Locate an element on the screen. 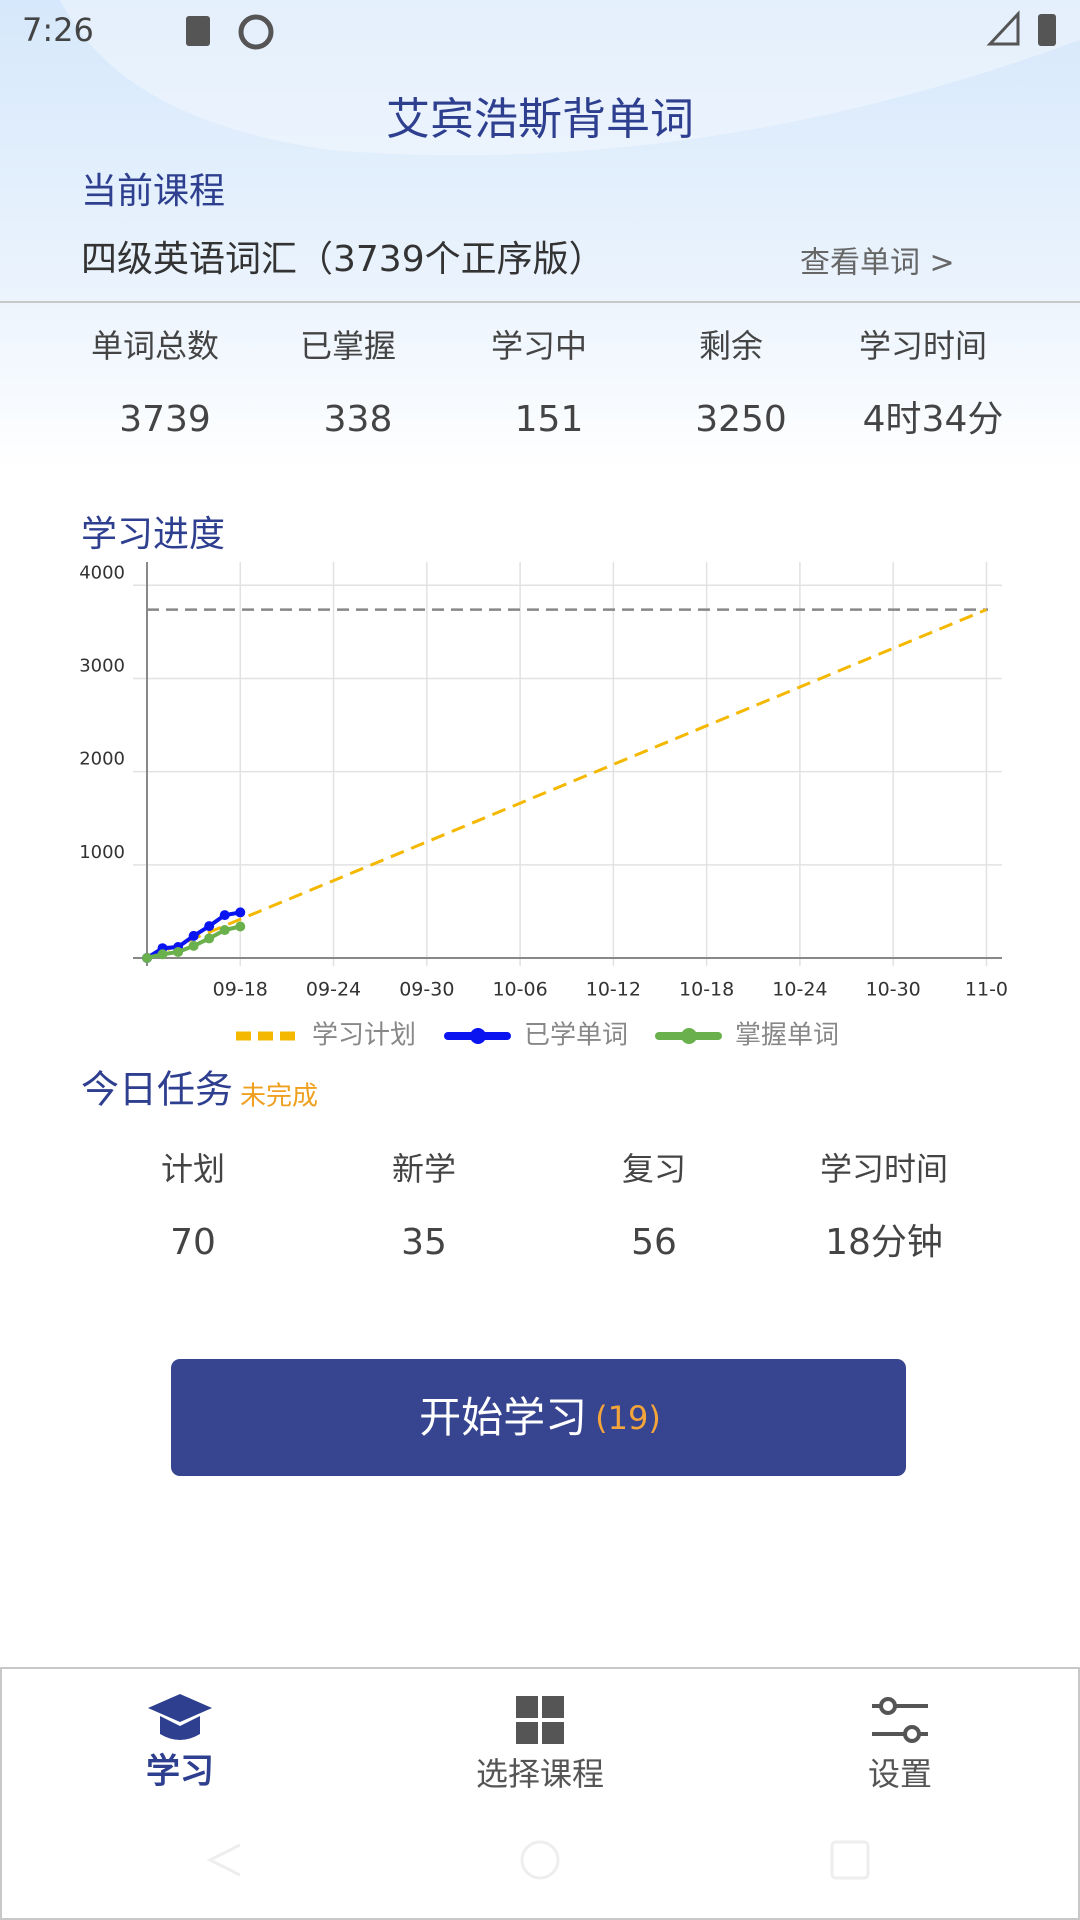  x-tick-label: 11-0 is located at coordinates (986, 990).